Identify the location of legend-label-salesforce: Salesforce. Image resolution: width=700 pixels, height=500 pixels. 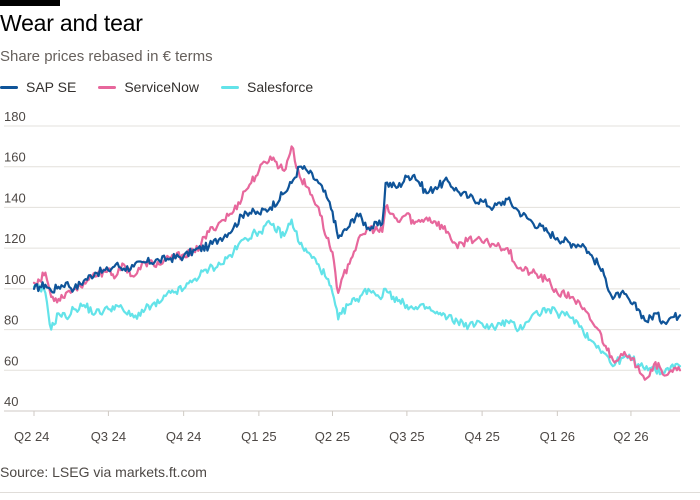
(280, 87).